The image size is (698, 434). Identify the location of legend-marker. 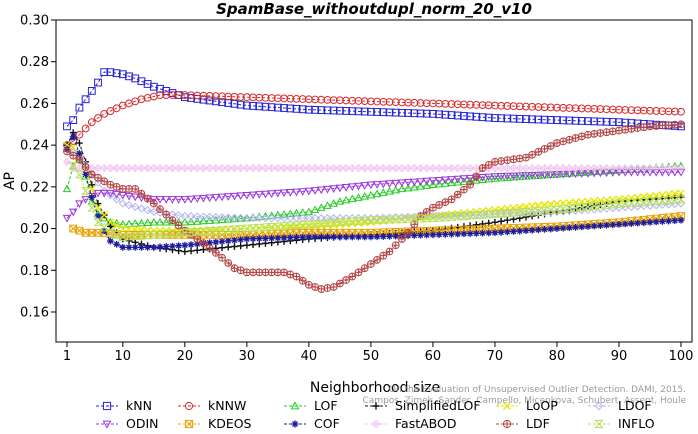
(107, 424).